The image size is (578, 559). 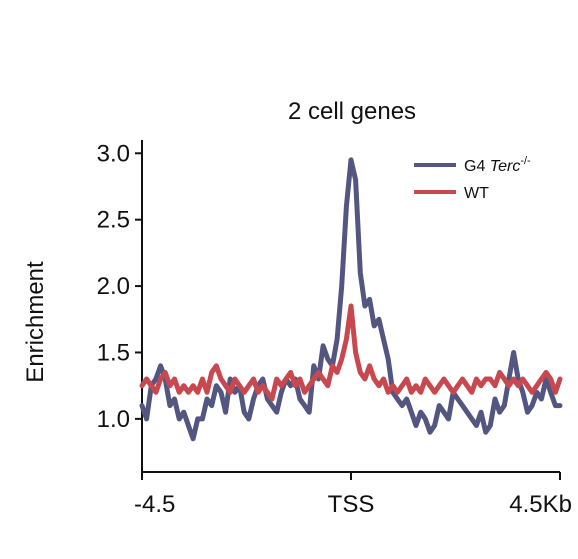 I want to click on legend-label-main: WT, so click(x=476, y=193).